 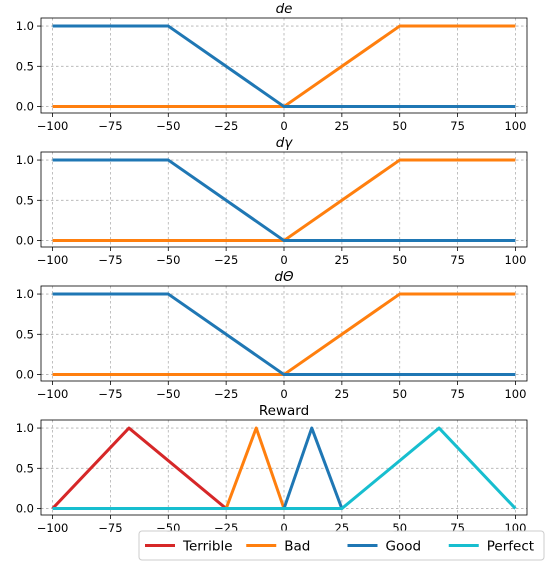 I want to click on legend-box, so click(x=341, y=545).